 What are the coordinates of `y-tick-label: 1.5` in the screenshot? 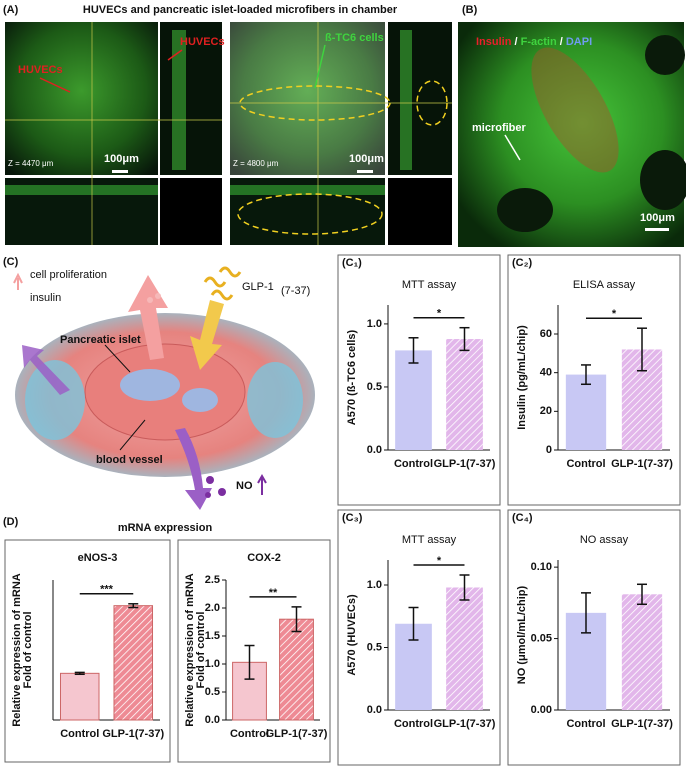 It's located at (212, 636).